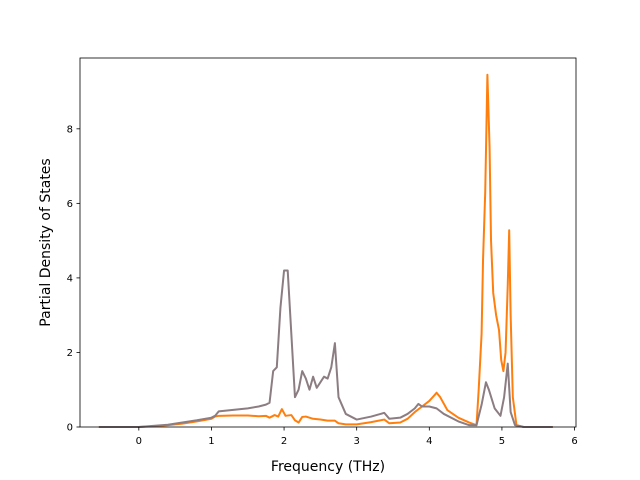  What do you see at coordinates (328, 467) in the screenshot?
I see `x-axis-label: Frequency (THz)` at bounding box center [328, 467].